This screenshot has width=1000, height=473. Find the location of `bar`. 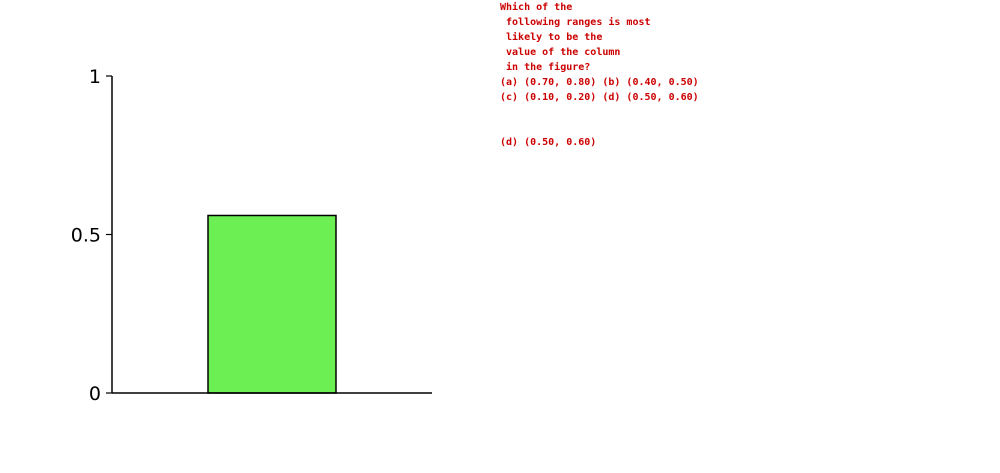

bar is located at coordinates (272, 304).